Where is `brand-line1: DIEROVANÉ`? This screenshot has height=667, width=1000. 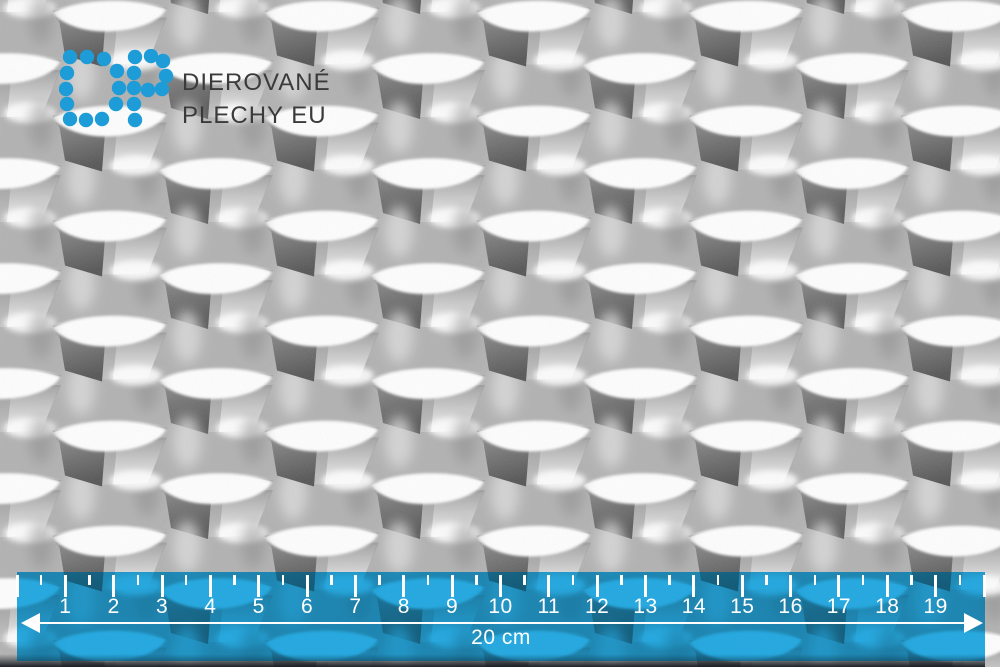 brand-line1: DIEROVANÉ is located at coordinates (256, 82).